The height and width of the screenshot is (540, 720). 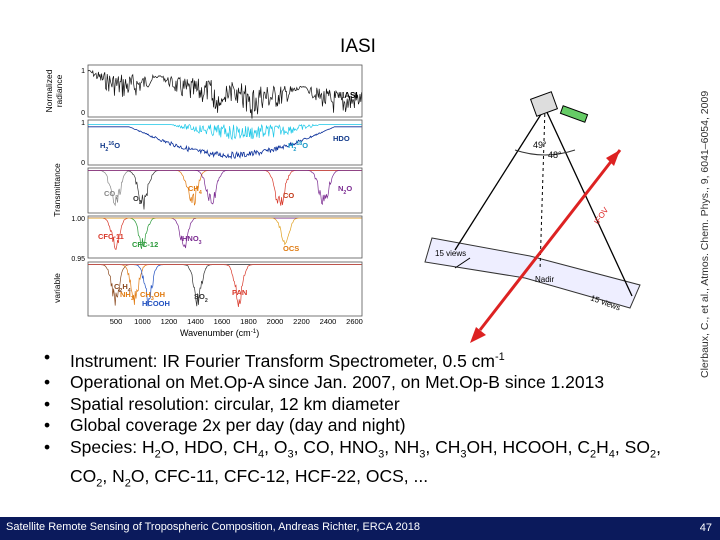 I want to click on title: IASI, so click(x=358, y=46).